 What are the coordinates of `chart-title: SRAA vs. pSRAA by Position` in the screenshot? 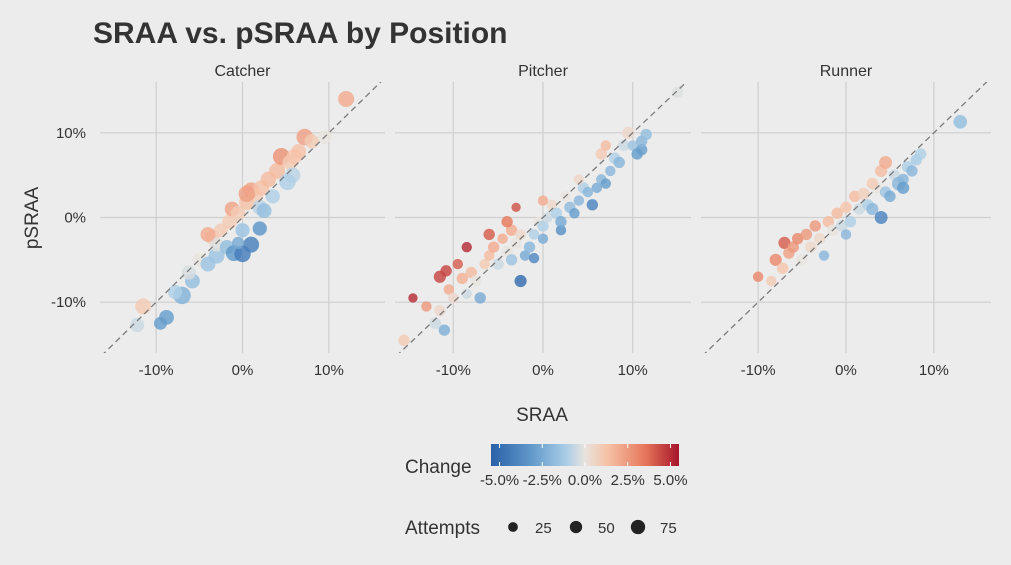 It's located at (300, 33).